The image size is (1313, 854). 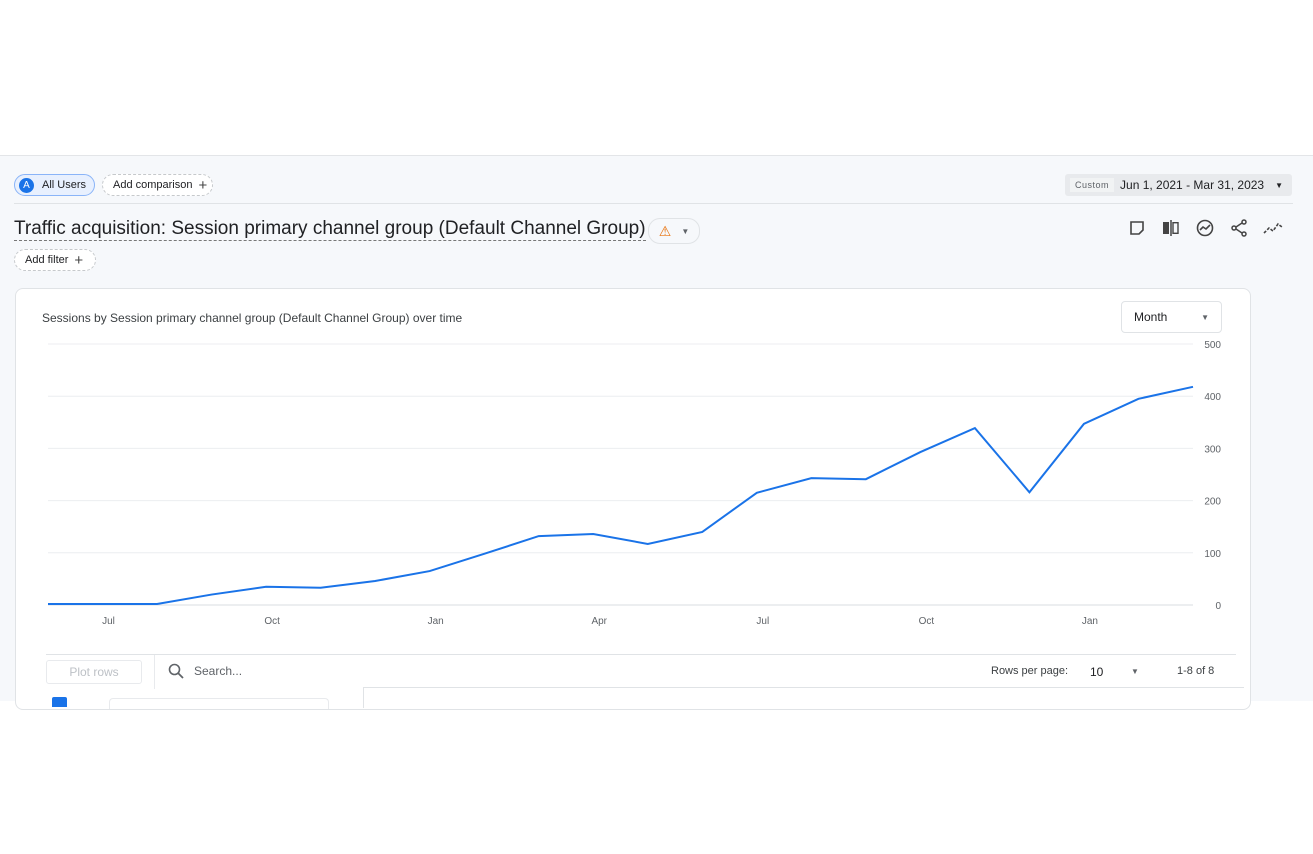 What do you see at coordinates (94, 672) in the screenshot?
I see `plot-rows-button: Plot rows` at bounding box center [94, 672].